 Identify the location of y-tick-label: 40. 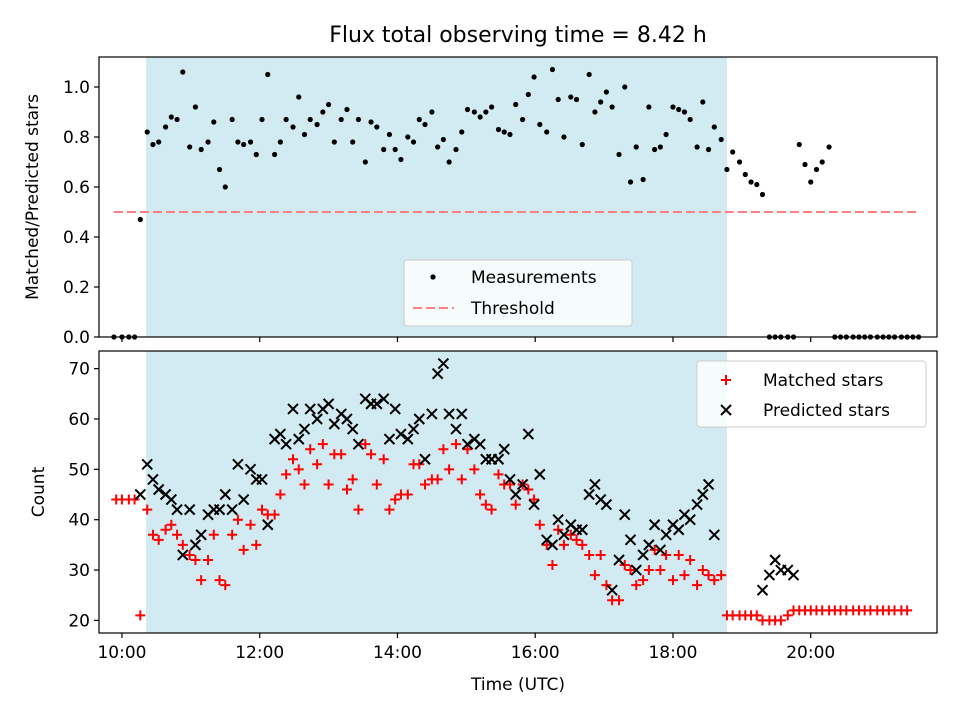
(79, 521).